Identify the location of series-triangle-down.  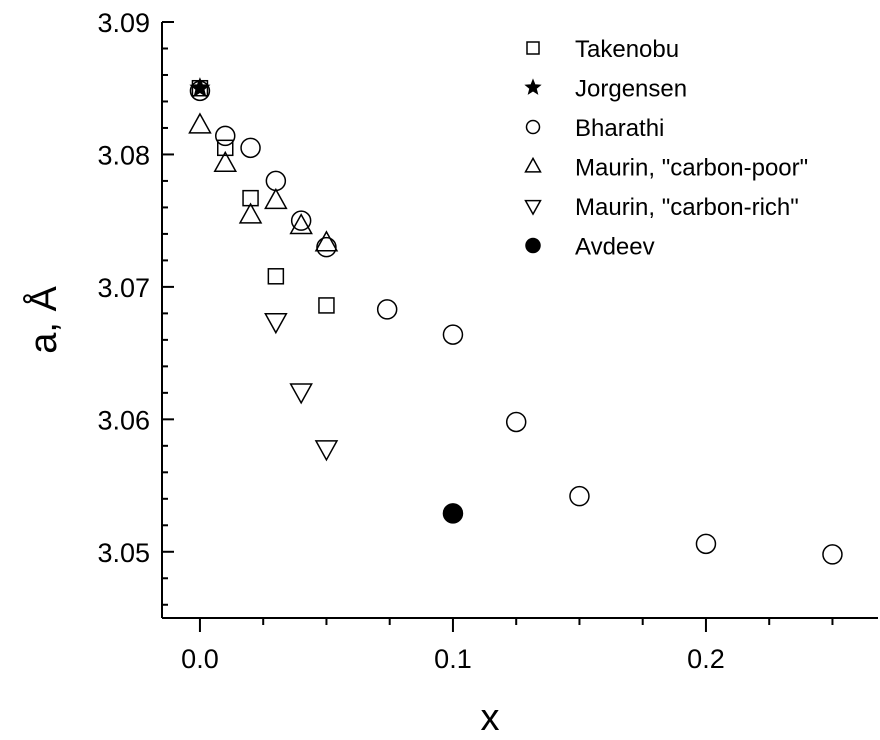
(301, 387).